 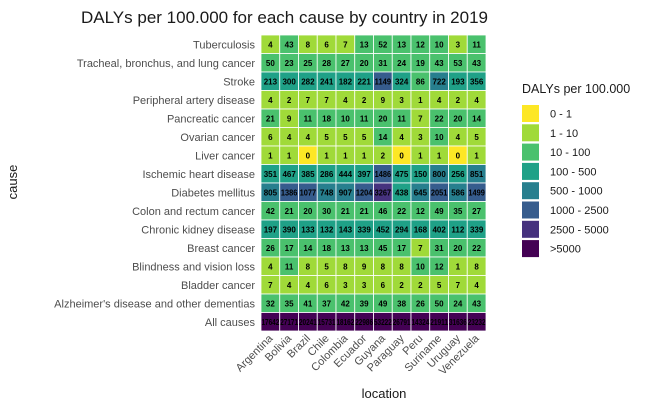 What do you see at coordinates (12, 182) in the screenshot?
I see `y-axis-title: cause` at bounding box center [12, 182].